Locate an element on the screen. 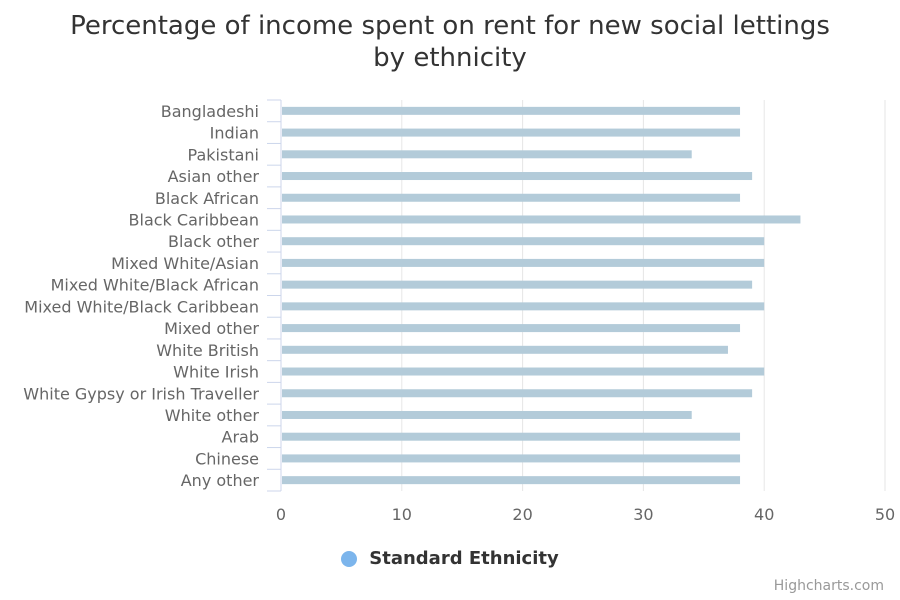 This screenshot has height=600, width=900. category-label: White Gypsy or Irish Traveller is located at coordinates (141, 393).